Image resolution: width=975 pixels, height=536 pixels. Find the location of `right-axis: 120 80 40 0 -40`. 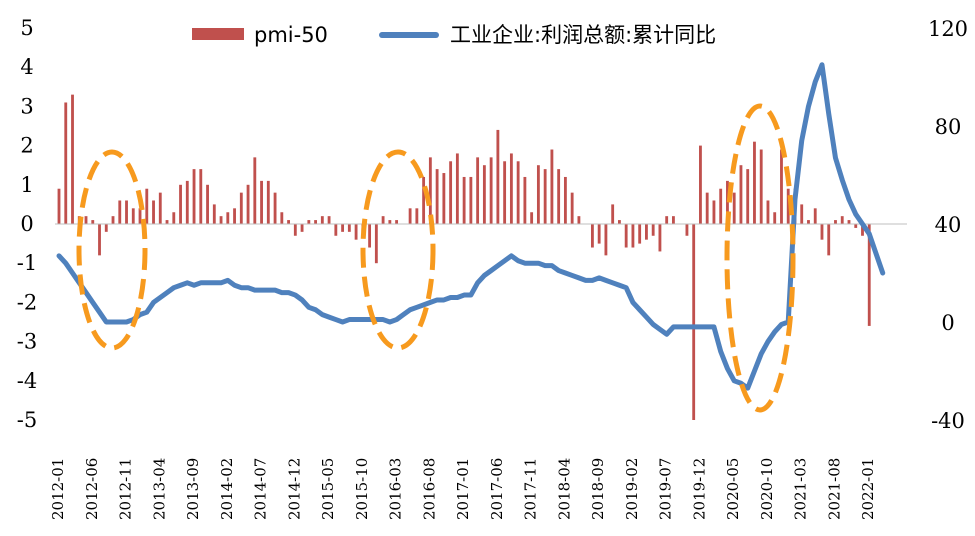

right-axis: 120 80 40 0 -40 is located at coordinates (948, 225).